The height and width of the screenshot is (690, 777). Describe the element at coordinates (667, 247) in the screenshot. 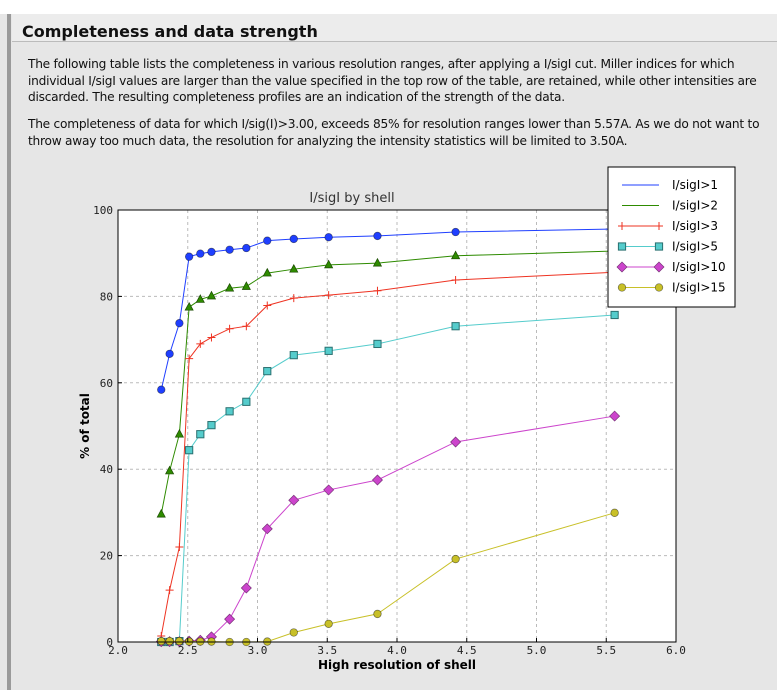

I see `legend-item: I/sigI>5` at that location.